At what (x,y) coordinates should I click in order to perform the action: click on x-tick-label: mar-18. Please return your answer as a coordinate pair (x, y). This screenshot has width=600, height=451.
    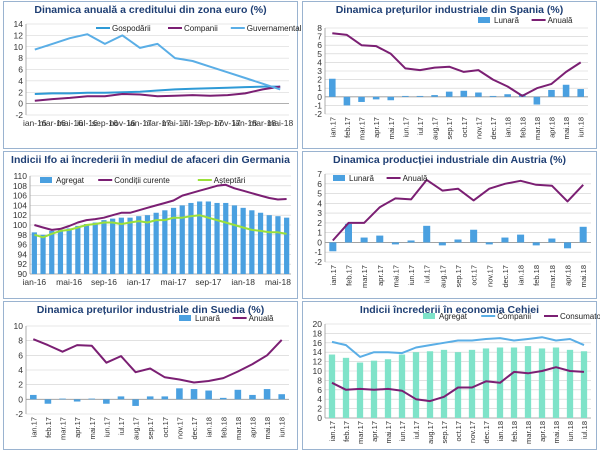
    Looking at the image, I should click on (262, 123).